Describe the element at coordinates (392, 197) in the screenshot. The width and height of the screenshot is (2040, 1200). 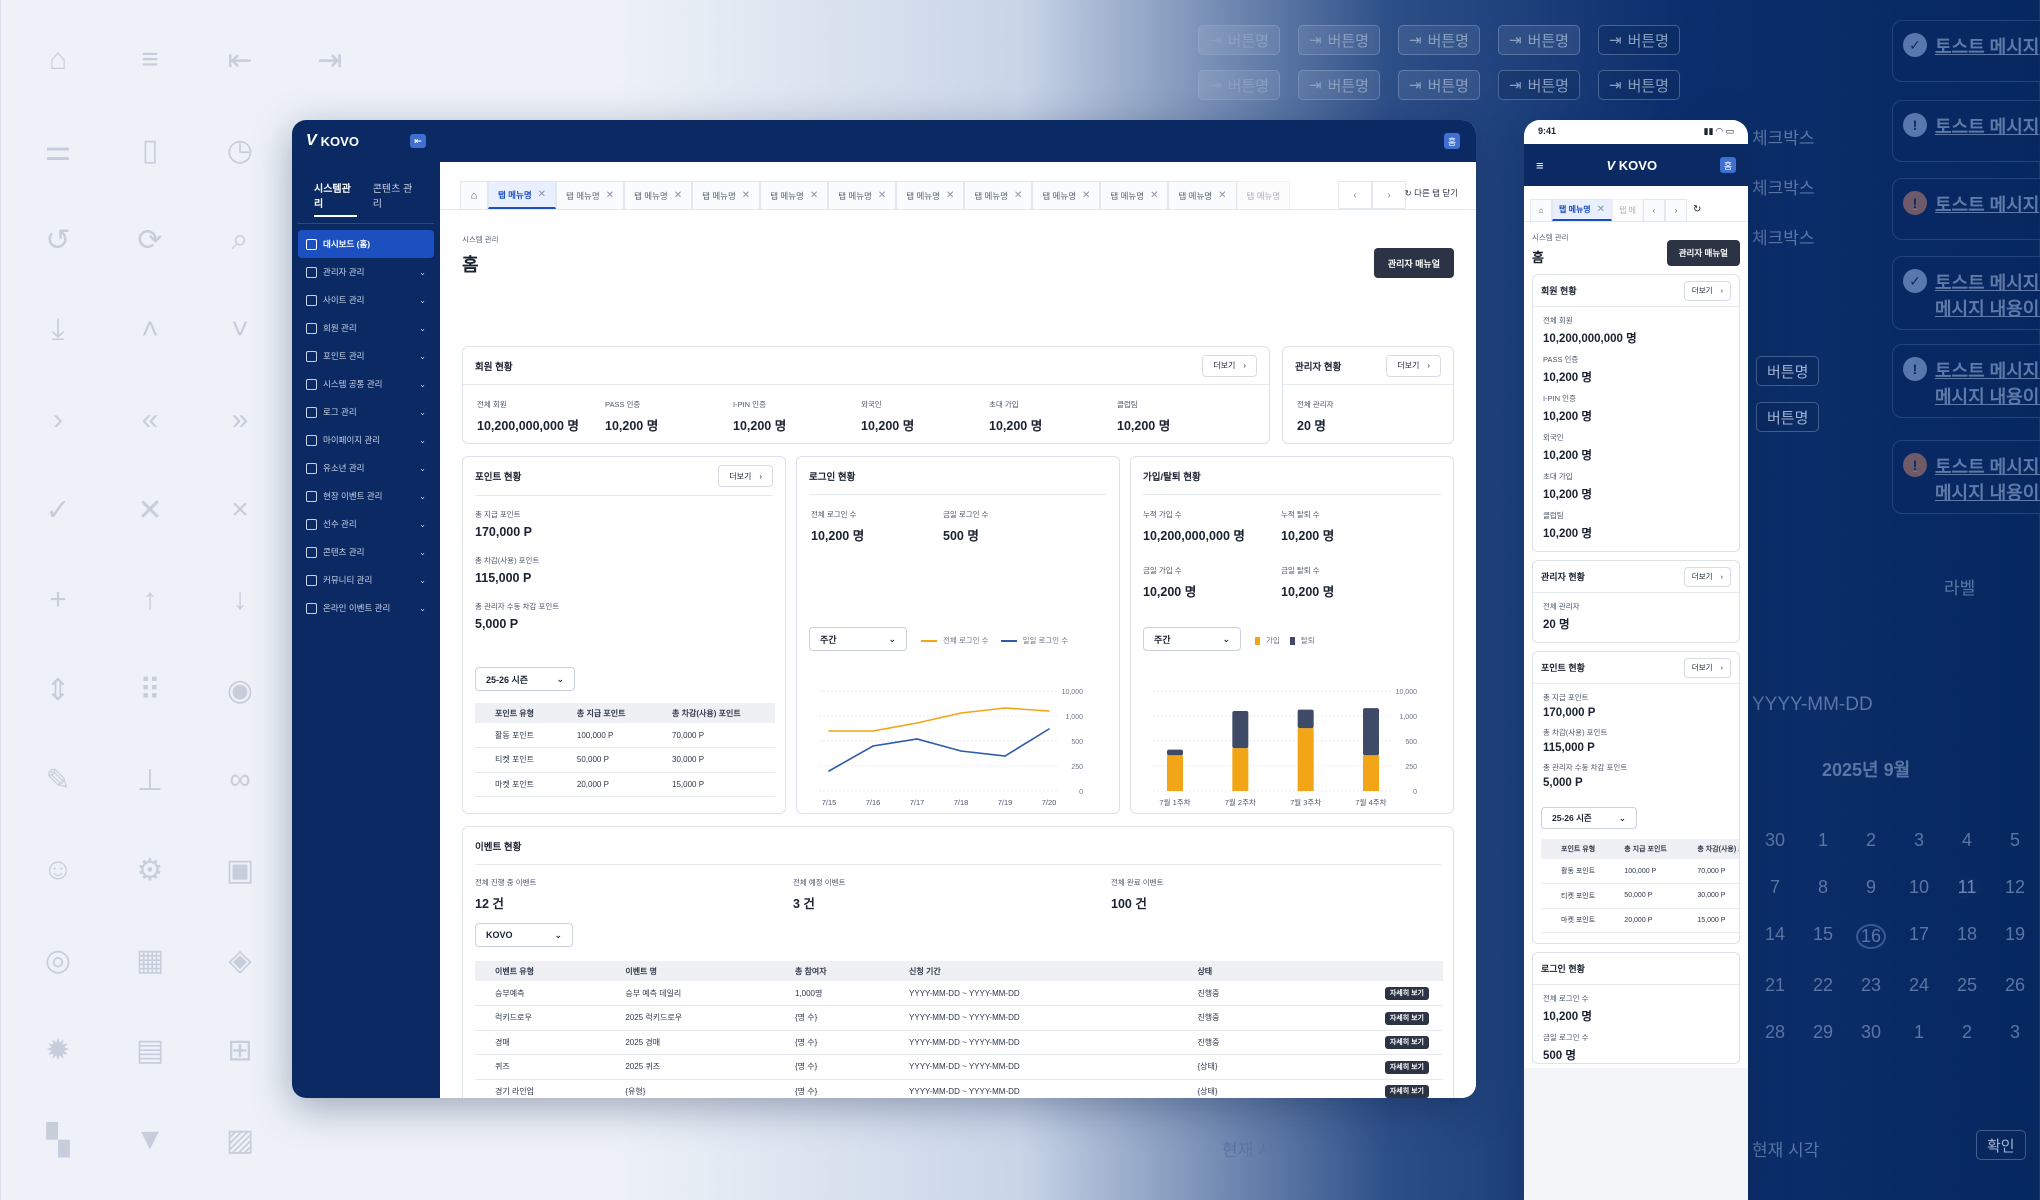
I see `sidebar-tab-content: 콘텐츠 관리` at that location.